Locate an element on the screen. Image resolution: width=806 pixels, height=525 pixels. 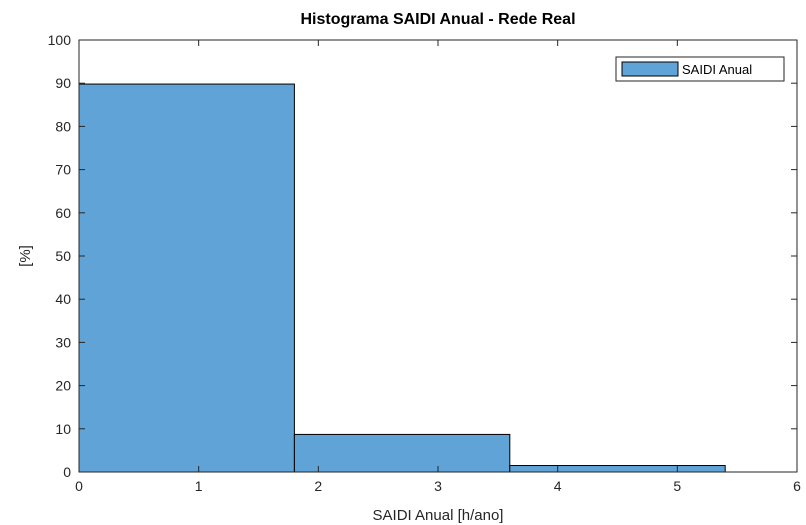
y-tick-label: 10 is located at coordinates (63, 429).